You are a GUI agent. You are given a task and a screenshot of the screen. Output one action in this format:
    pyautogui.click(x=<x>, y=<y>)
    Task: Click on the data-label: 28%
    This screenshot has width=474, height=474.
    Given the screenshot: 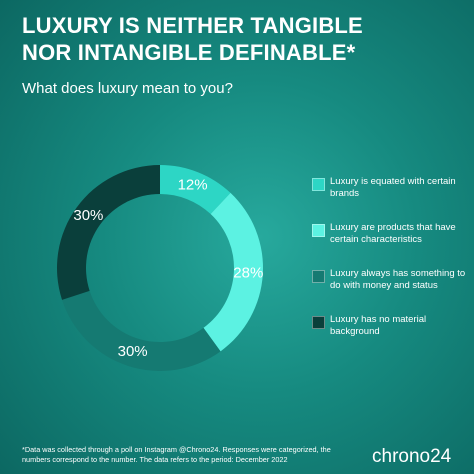 What is the action you would take?
    pyautogui.click(x=248, y=273)
    